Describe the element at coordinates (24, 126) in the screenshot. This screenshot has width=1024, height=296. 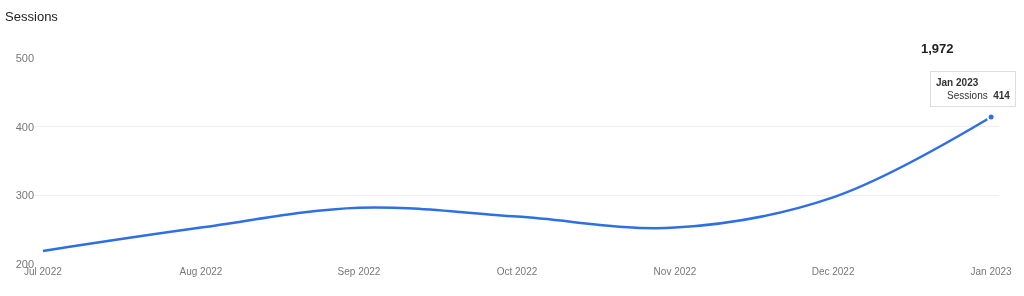
I see `y-tick-label: 400` at that location.